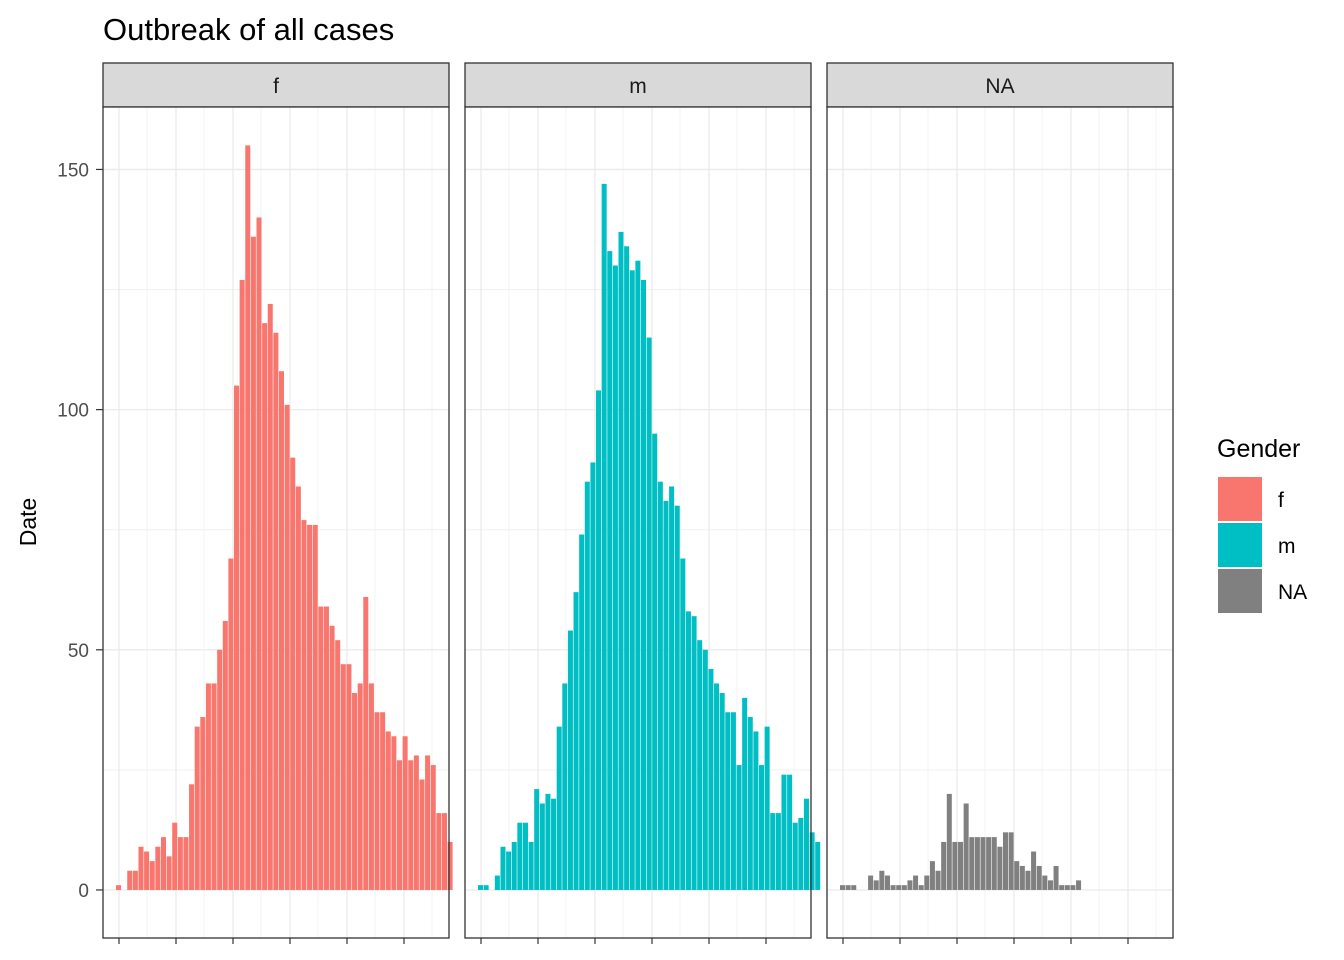  What do you see at coordinates (1281, 500) in the screenshot?
I see `legend-label: f` at bounding box center [1281, 500].